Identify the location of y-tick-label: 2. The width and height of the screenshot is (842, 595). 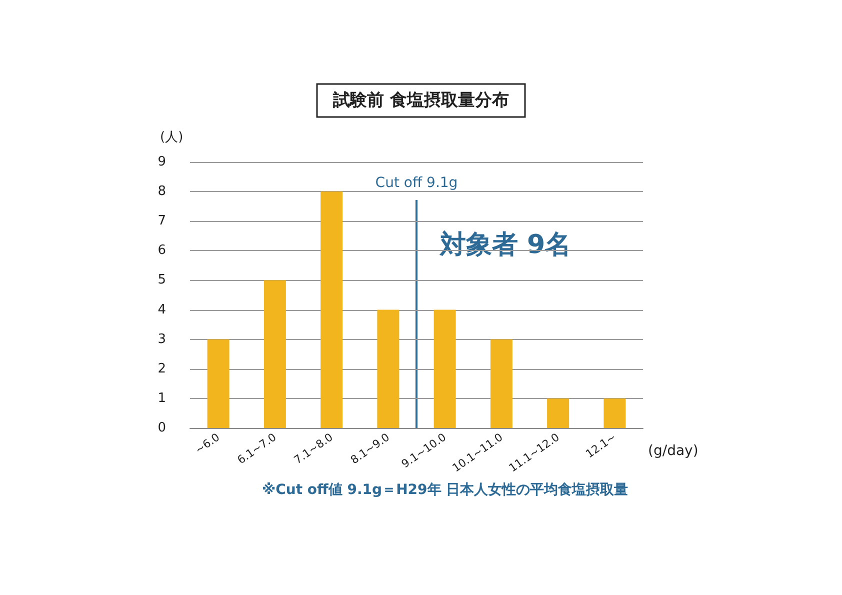
(162, 368).